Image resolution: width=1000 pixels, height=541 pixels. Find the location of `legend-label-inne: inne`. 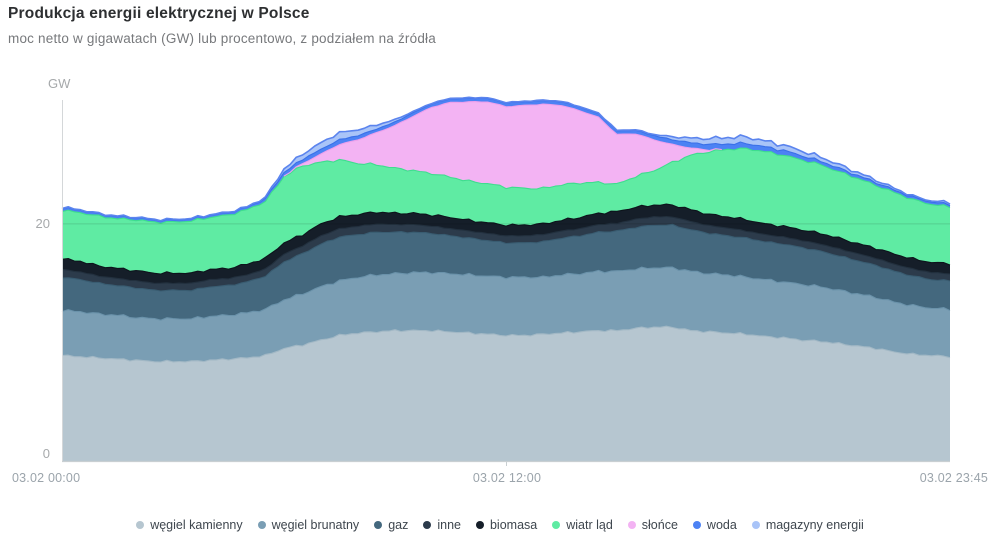

legend-label-inne: inne is located at coordinates (449, 525).